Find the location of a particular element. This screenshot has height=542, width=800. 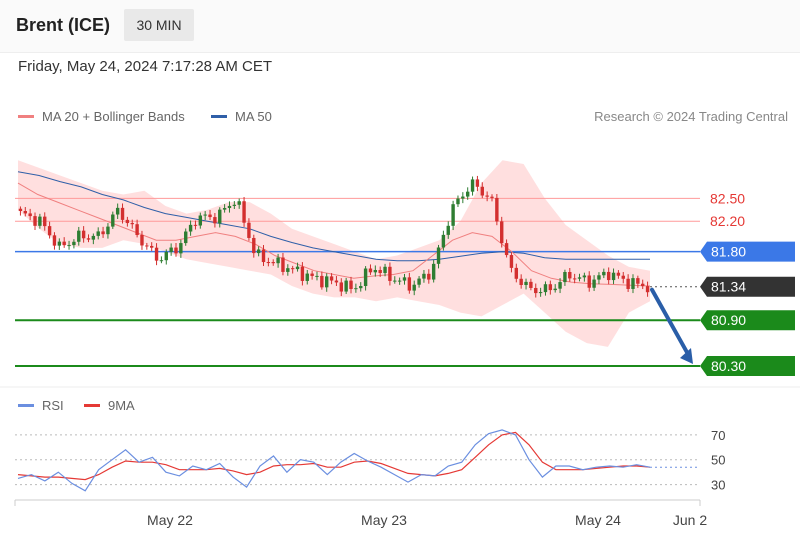

legend-ma20: MA 20 + Bollinger Bands is located at coordinates (101, 116).